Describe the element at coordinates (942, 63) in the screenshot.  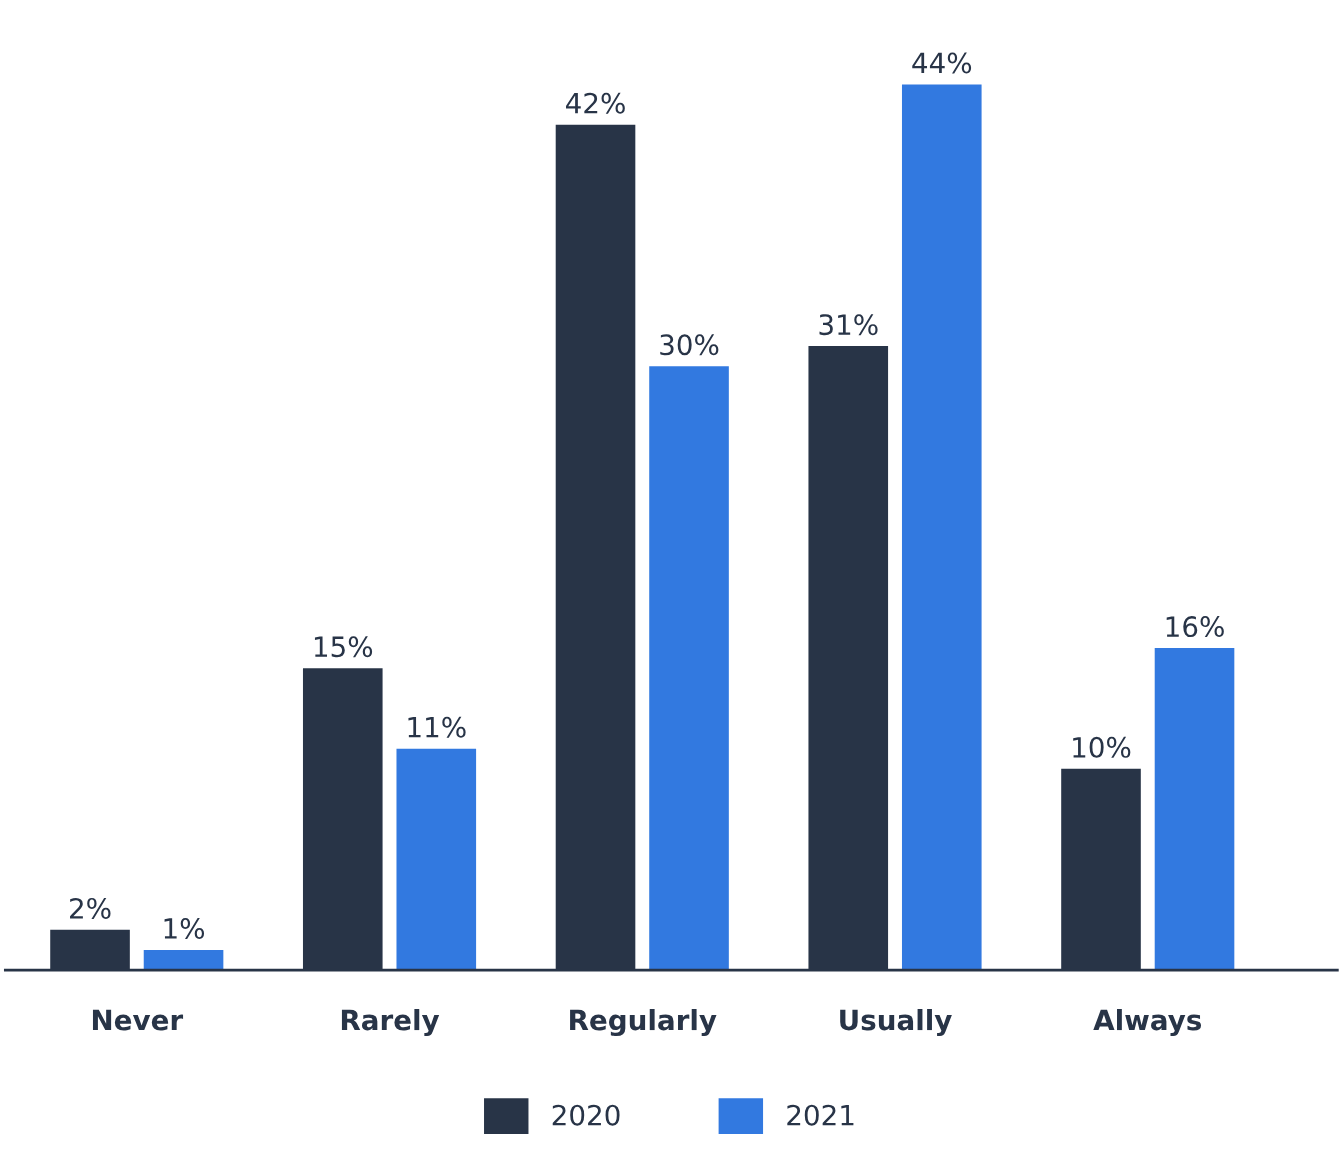
I see `data-label: 44%` at that location.